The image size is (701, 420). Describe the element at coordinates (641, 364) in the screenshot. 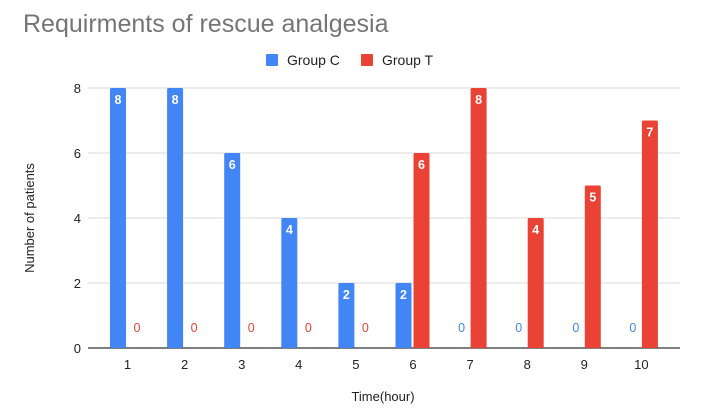

I see `x-tick-label: 10` at that location.